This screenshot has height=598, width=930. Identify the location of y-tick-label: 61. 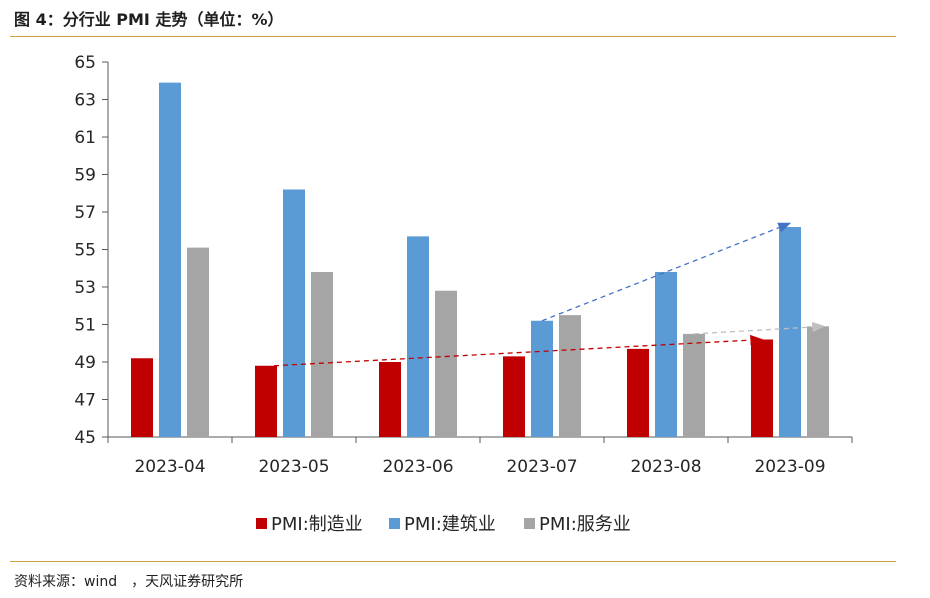
(85, 138).